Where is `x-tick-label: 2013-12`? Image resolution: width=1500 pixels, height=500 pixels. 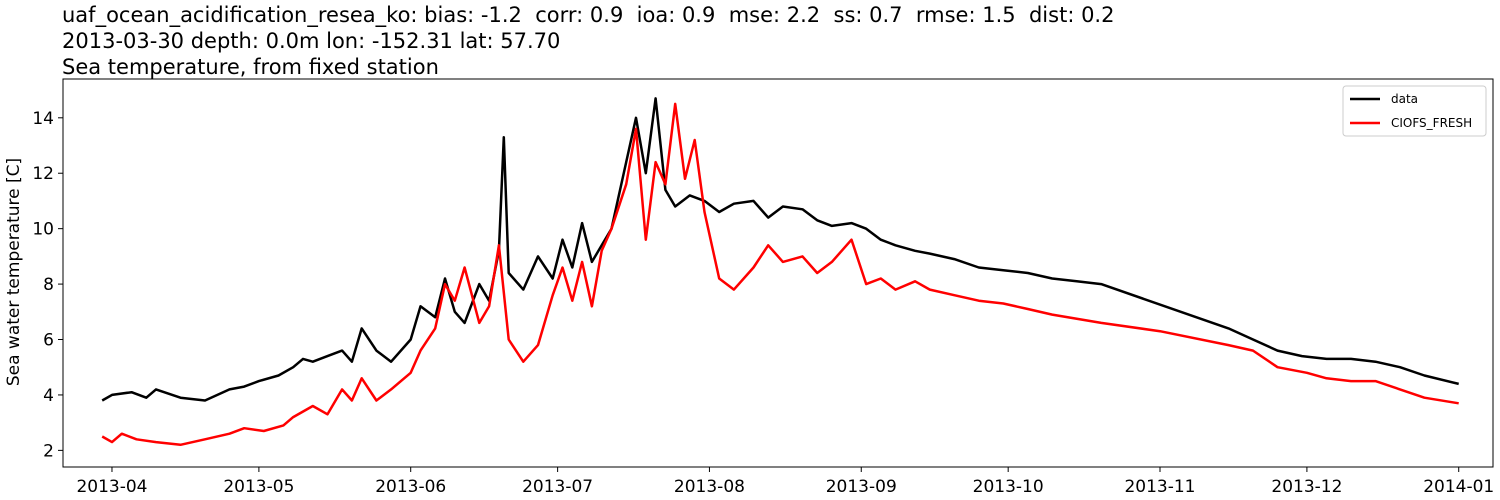 x-tick-label: 2013-12 is located at coordinates (1306, 487).